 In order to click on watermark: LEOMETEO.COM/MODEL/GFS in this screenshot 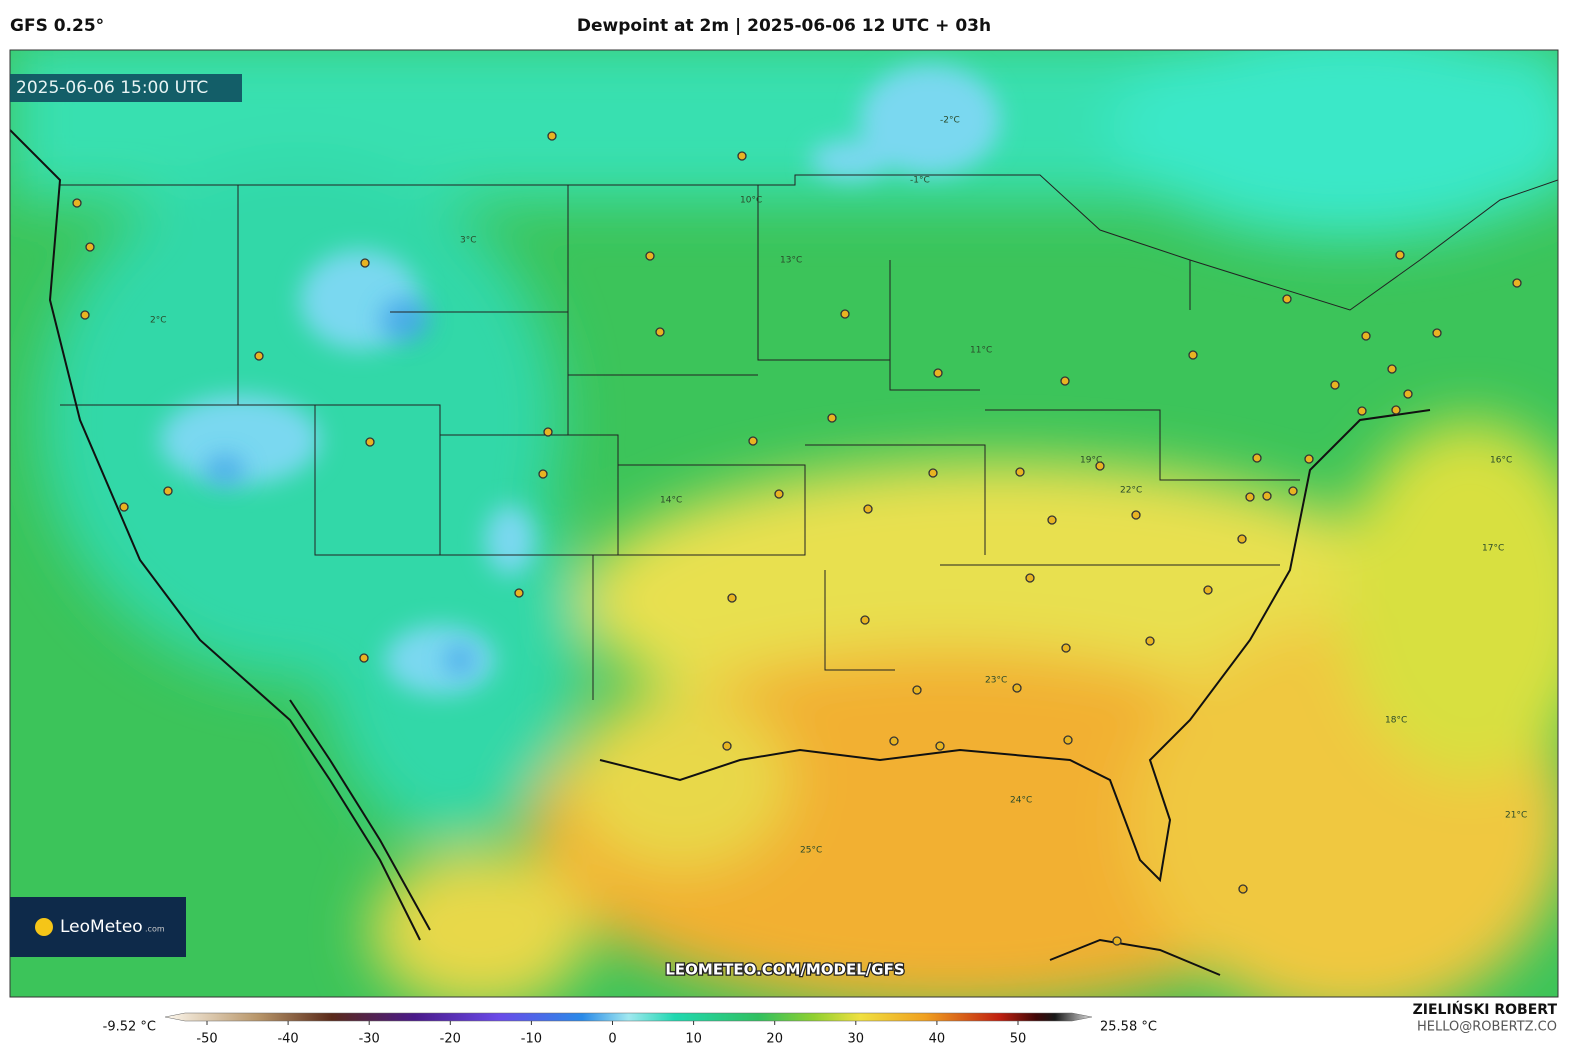, I will do `click(784, 970)`.